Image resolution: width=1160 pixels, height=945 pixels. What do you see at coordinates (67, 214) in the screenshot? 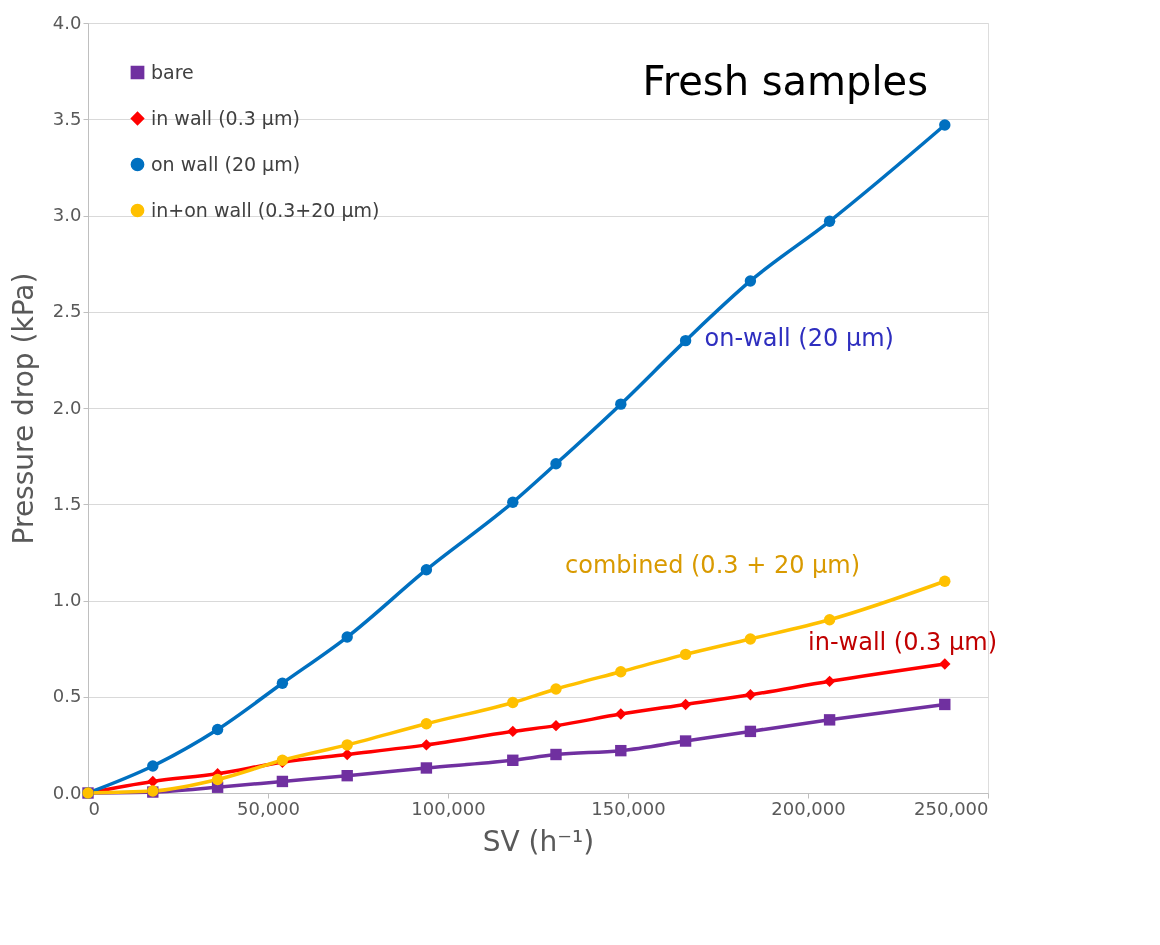
I see `y-tick-label: 3.0` at bounding box center [67, 214].